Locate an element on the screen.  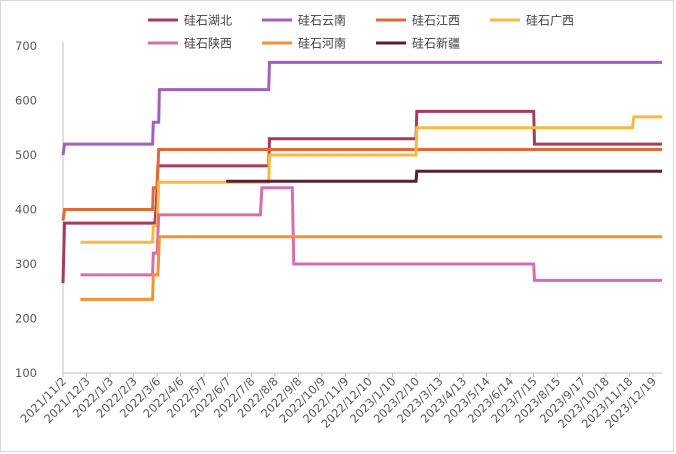
legend-label: 硅石云南 is located at coordinates (322, 20).